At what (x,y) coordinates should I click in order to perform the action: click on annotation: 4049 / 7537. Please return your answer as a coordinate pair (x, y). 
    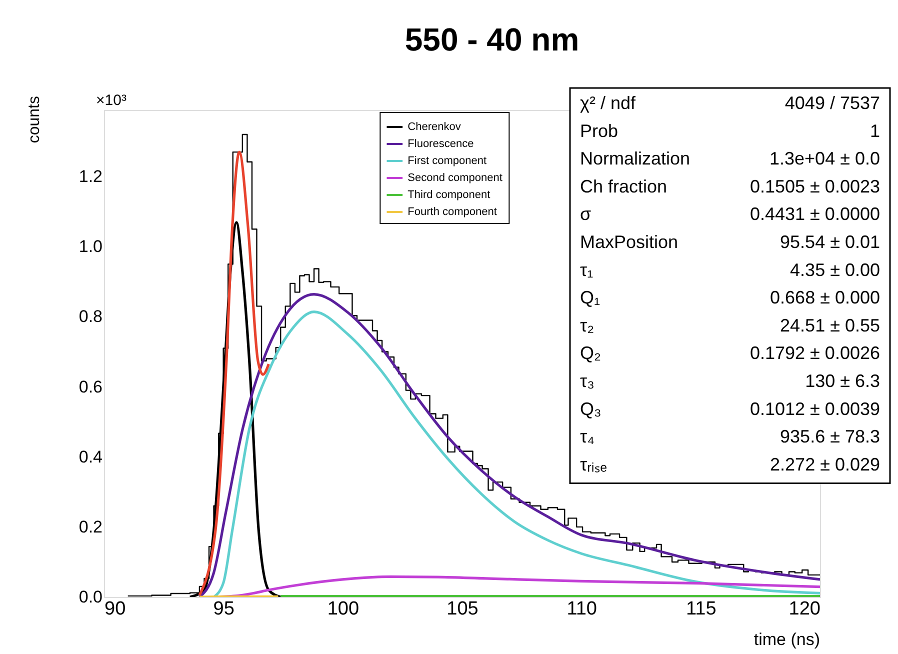
    Looking at the image, I should click on (832, 103).